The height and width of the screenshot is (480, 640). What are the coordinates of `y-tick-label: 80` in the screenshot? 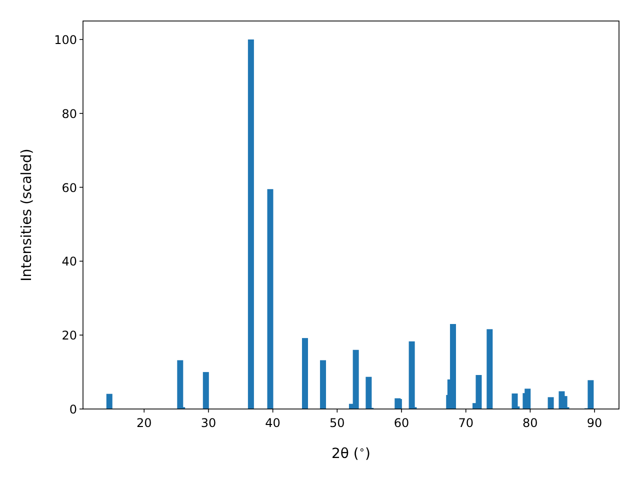 It's located at (69, 113).